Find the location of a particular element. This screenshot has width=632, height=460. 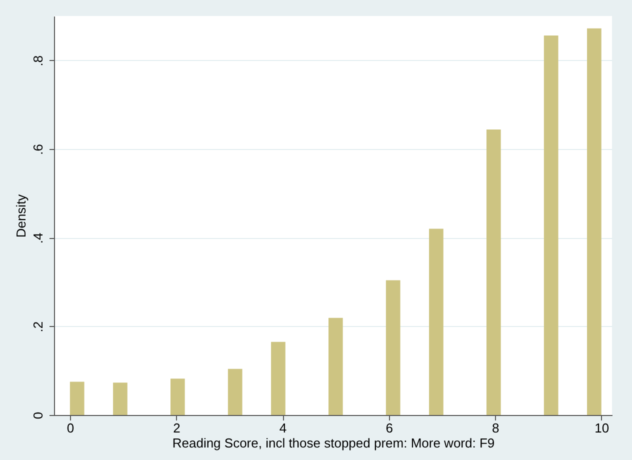

x-tick-label: 8 is located at coordinates (496, 428).